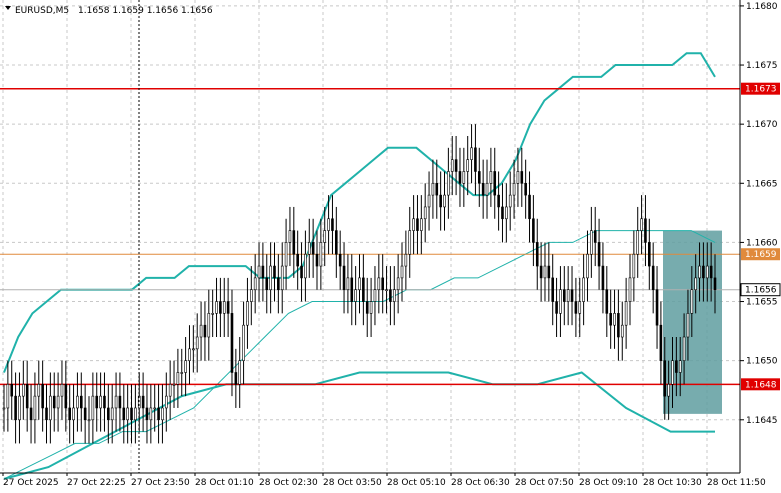 Image resolution: width=781 pixels, height=493 pixels. What do you see at coordinates (8, 8) in the screenshot?
I see `chart-dropdown-icon` at bounding box center [8, 8].